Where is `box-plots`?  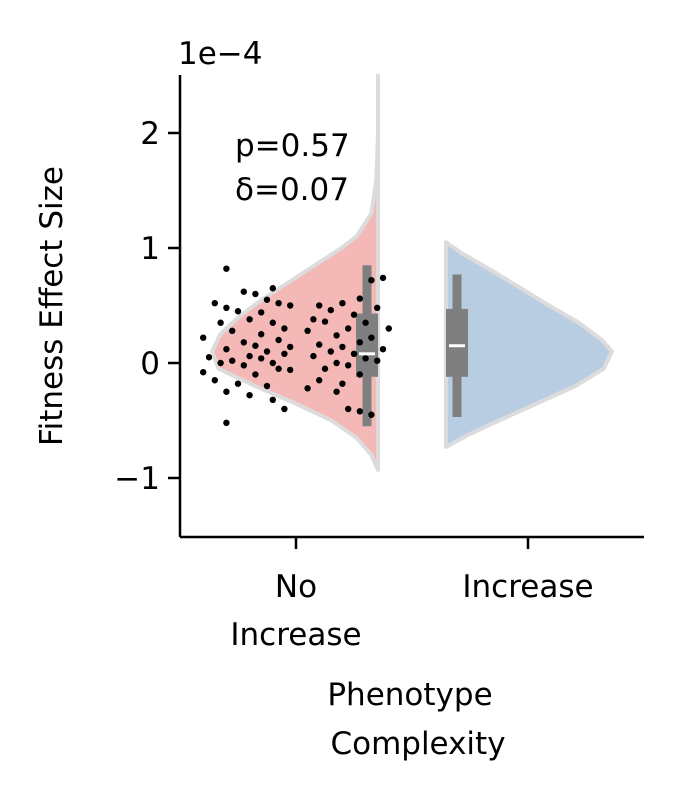 box-plots is located at coordinates (412, 346).